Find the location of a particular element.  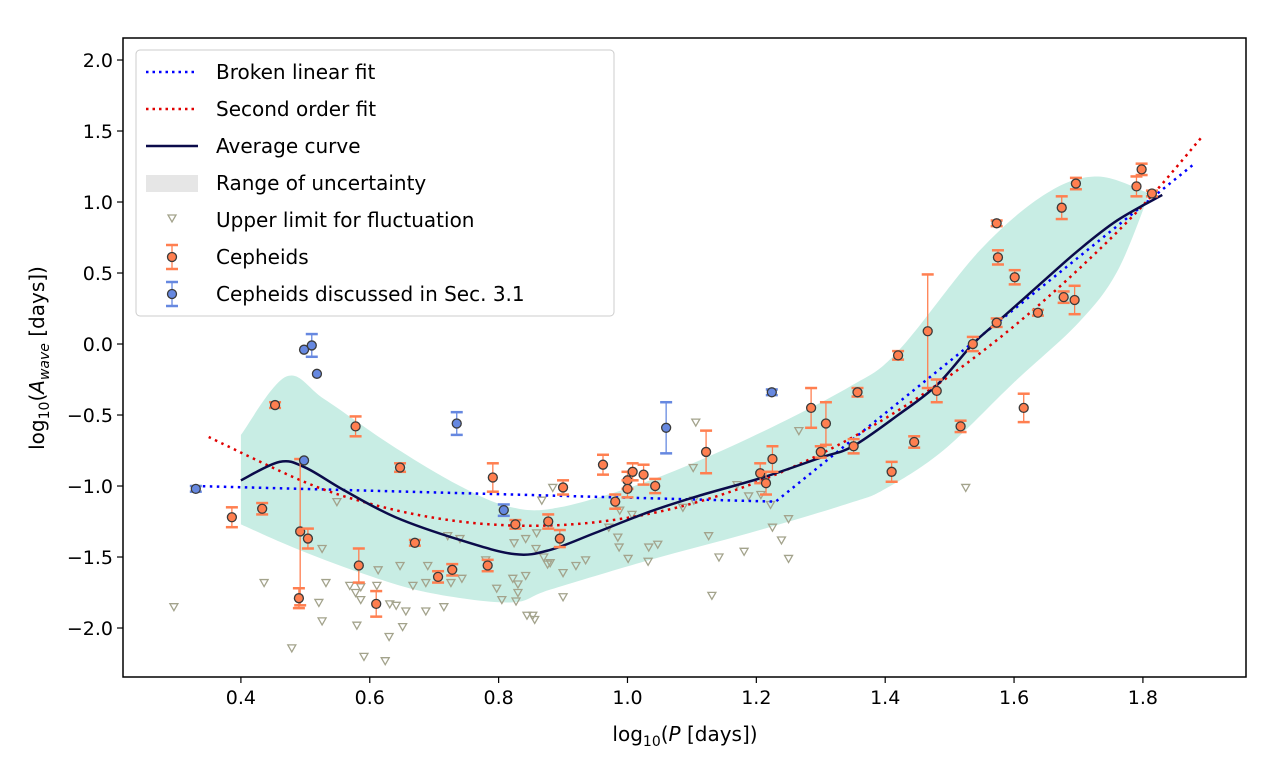

y-label-sub: 10 is located at coordinates (45, 411).